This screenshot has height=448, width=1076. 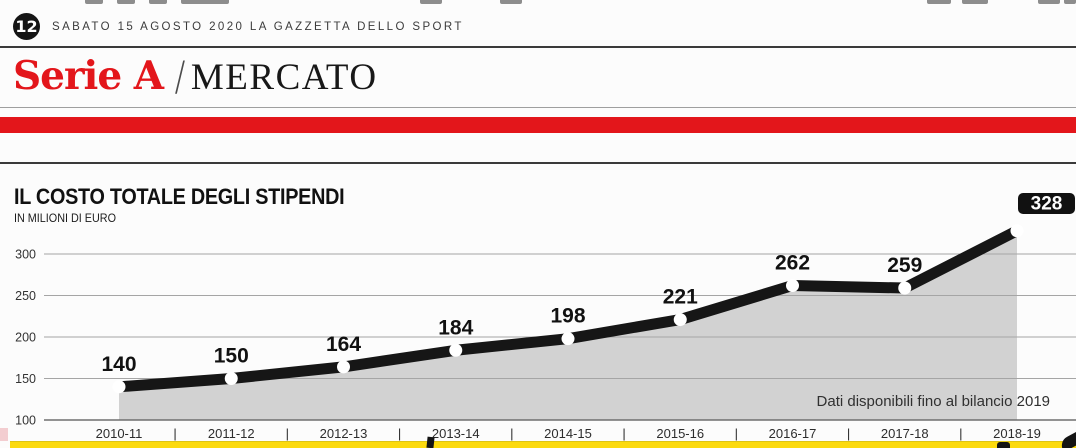 What do you see at coordinates (456, 433) in the screenshot?
I see `x-axis-label-2013-14: 2013-14` at bounding box center [456, 433].